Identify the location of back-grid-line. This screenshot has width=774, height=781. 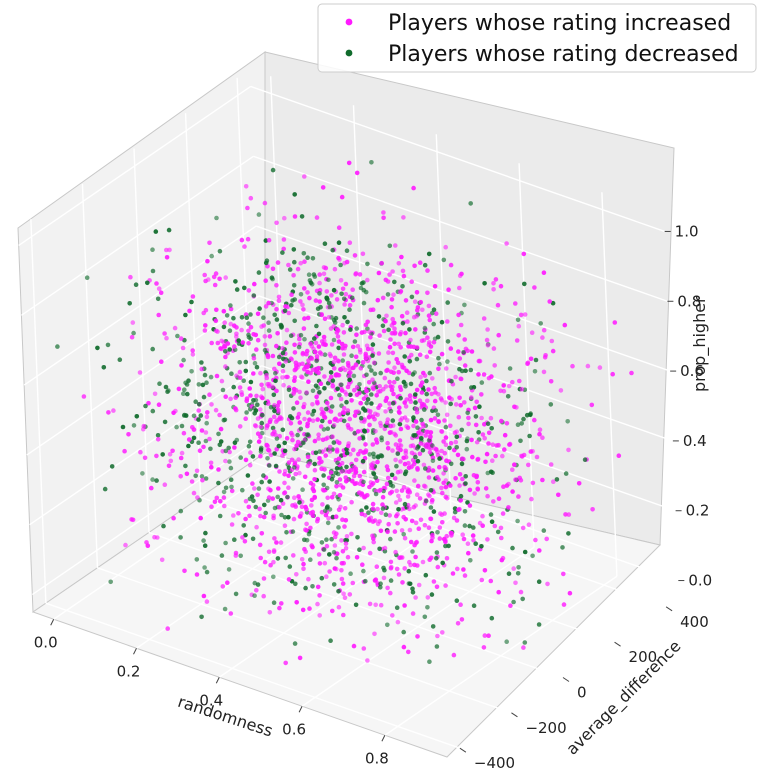
(460, 228).